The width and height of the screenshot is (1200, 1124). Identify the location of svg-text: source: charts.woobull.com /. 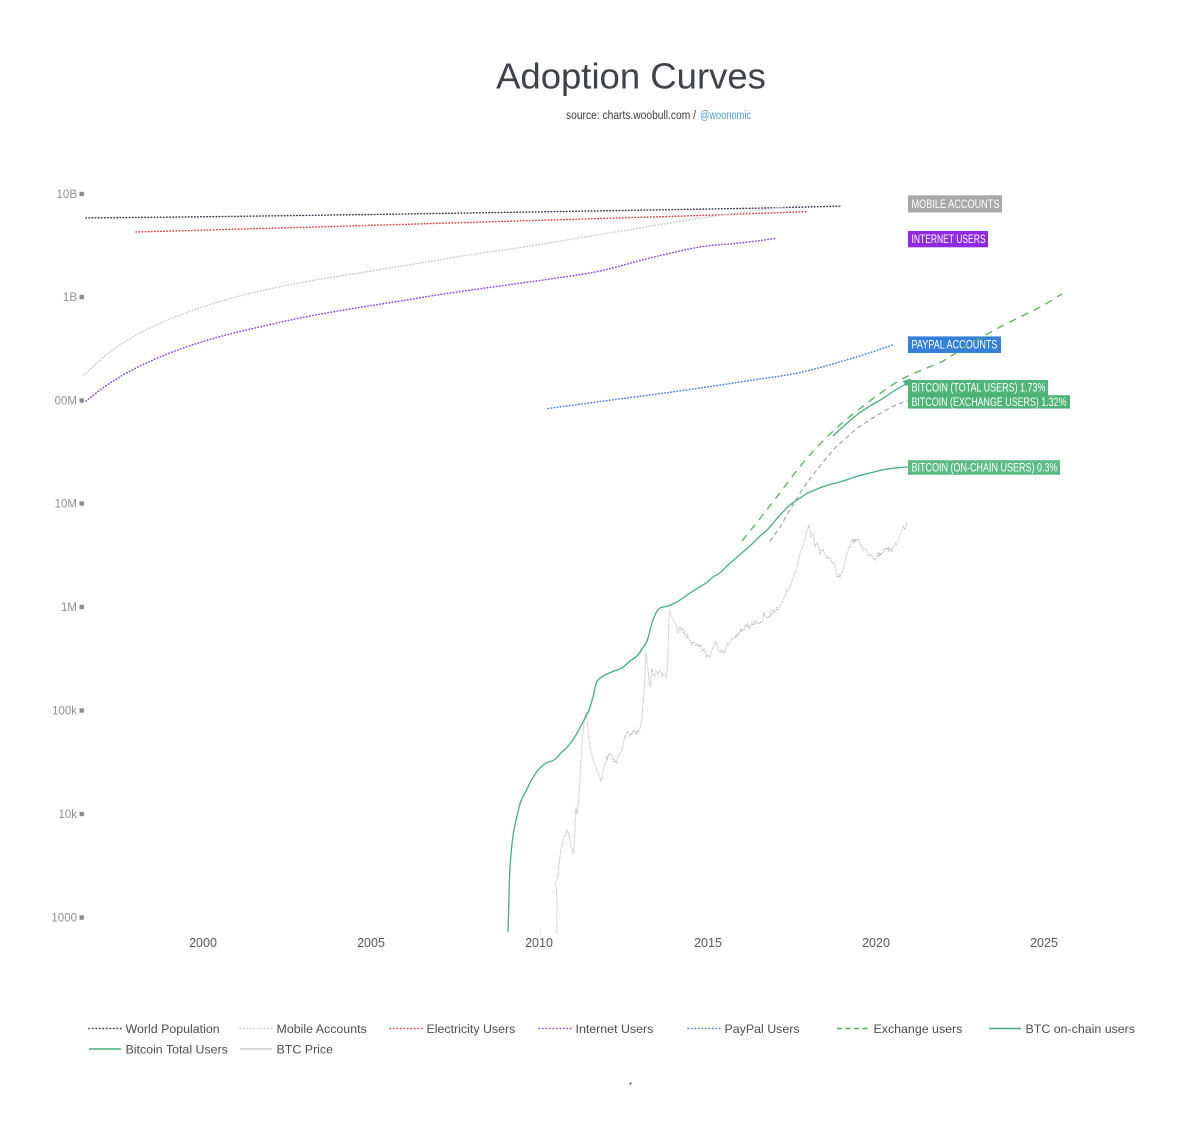
(631, 115).